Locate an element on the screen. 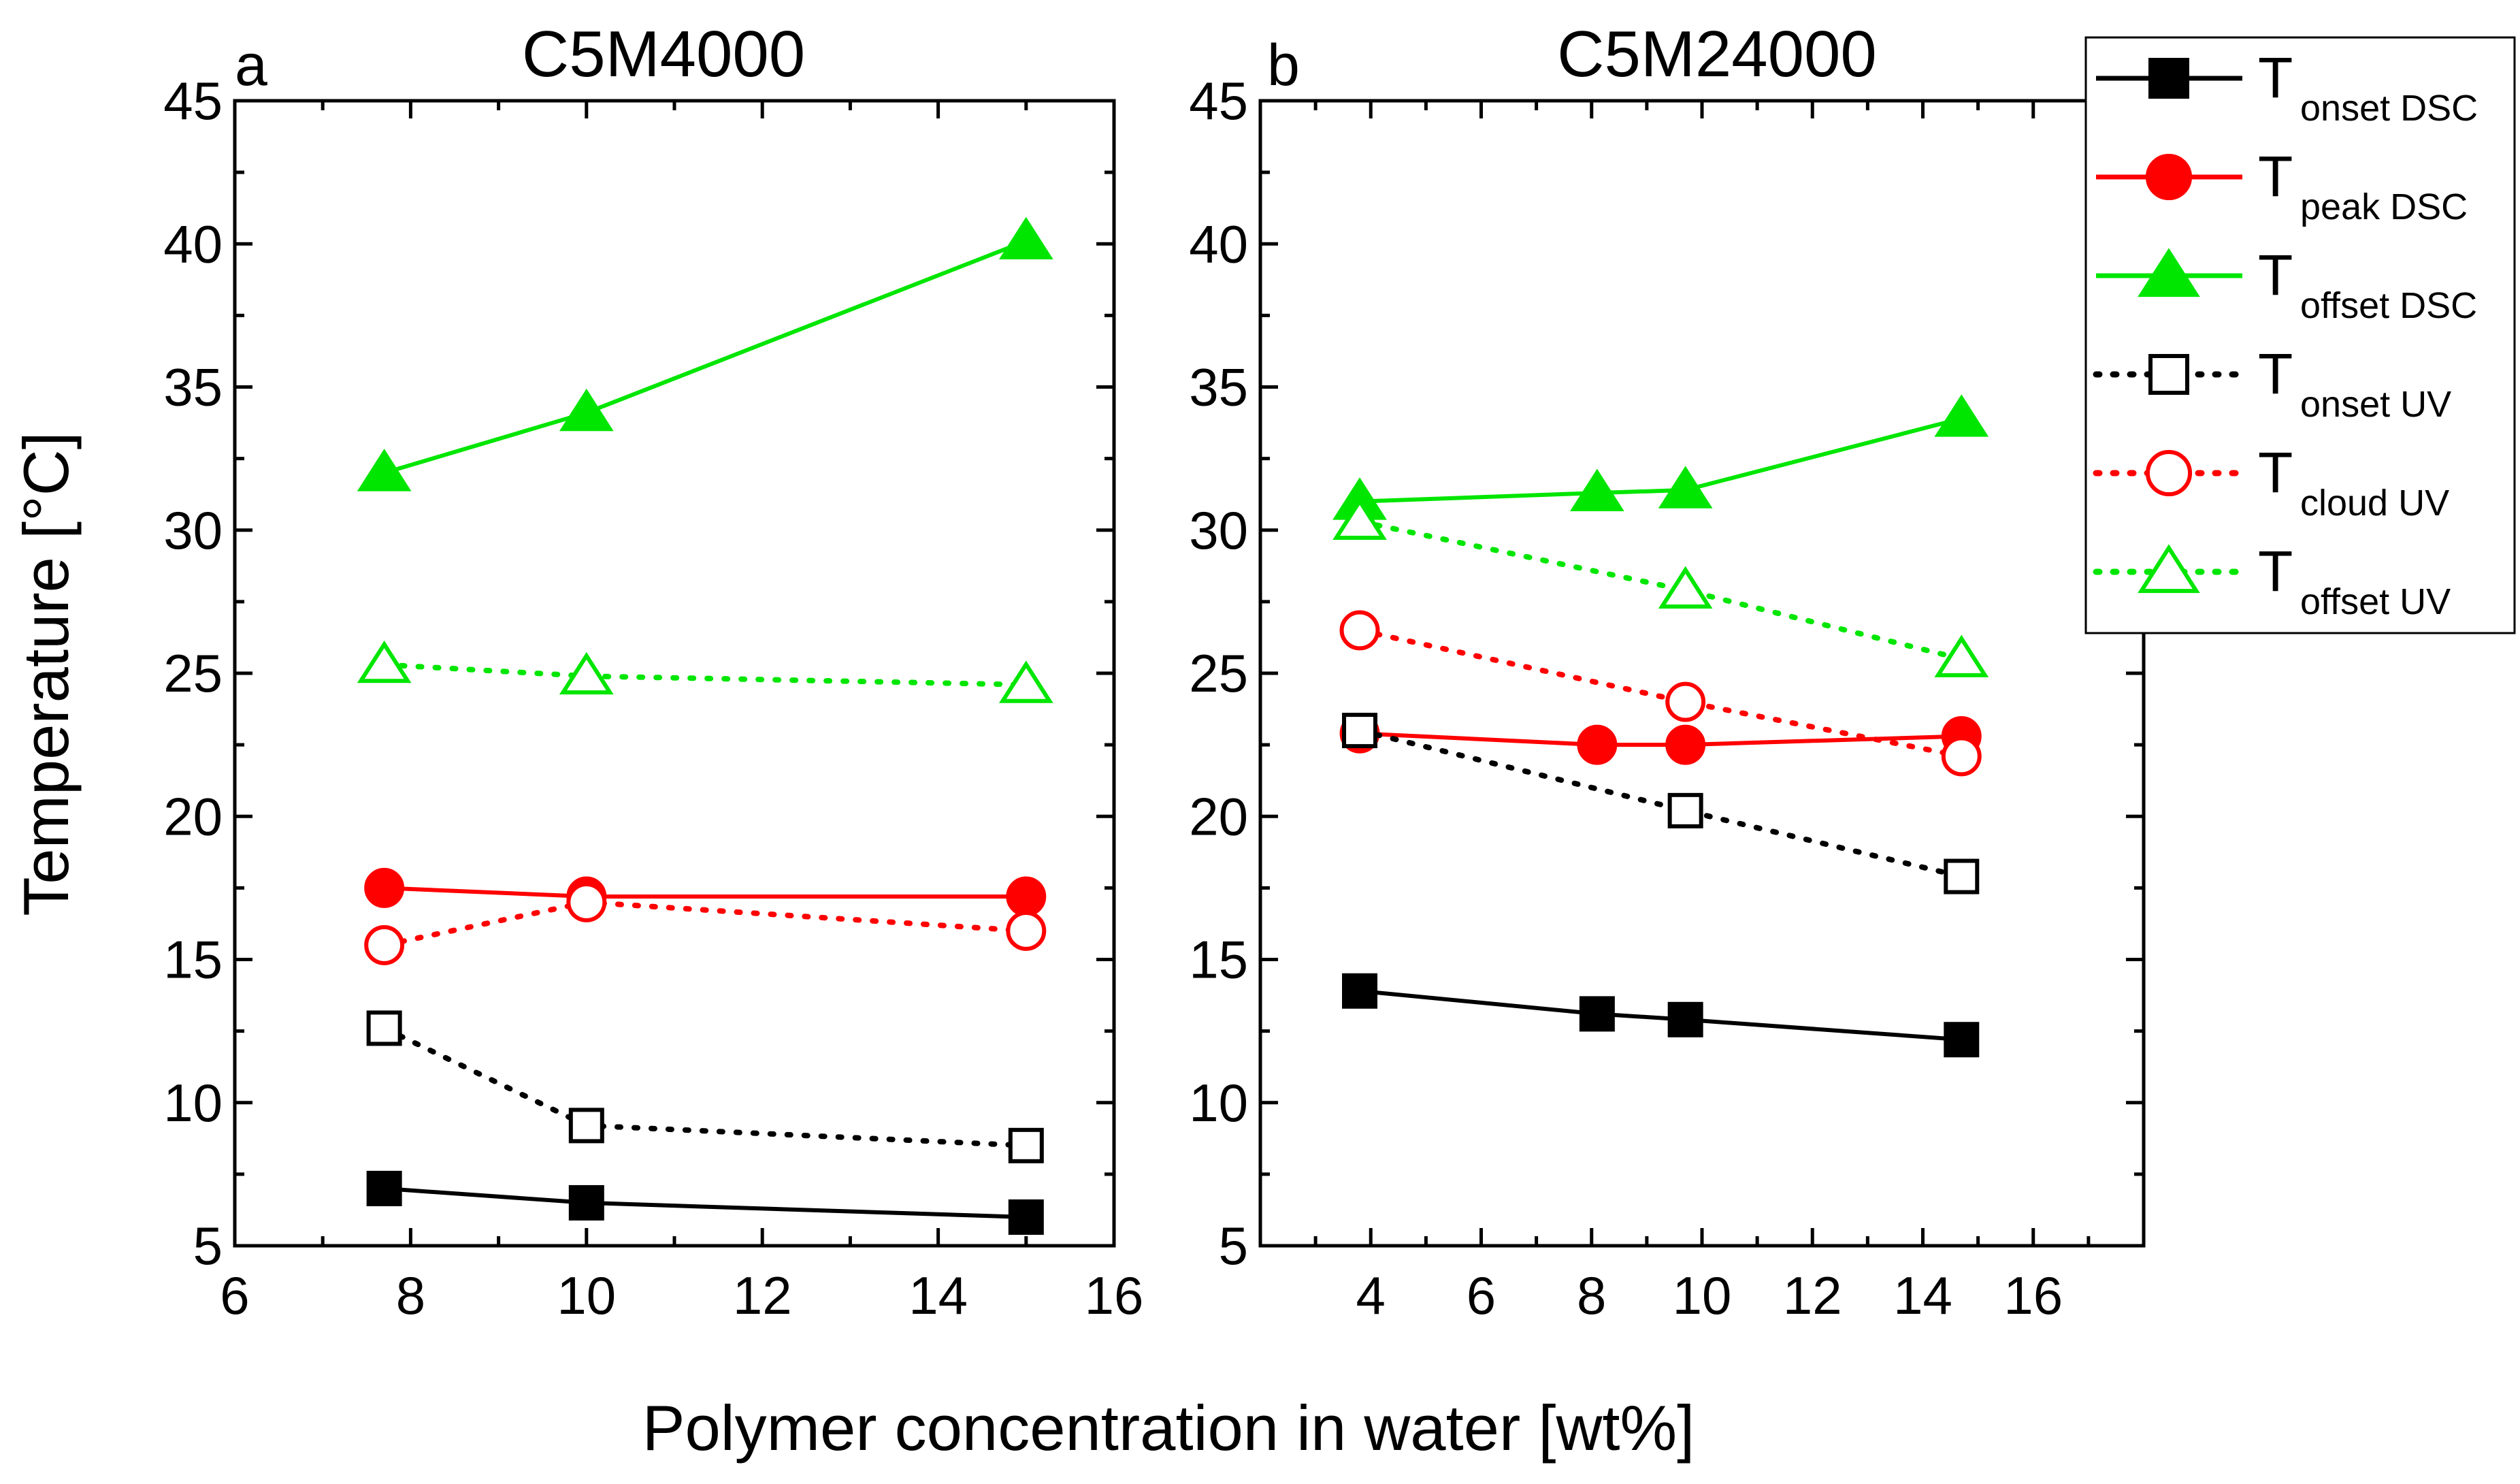 The image size is (2520, 1484). panel-b-x-tick-label: 4 is located at coordinates (1371, 1295).